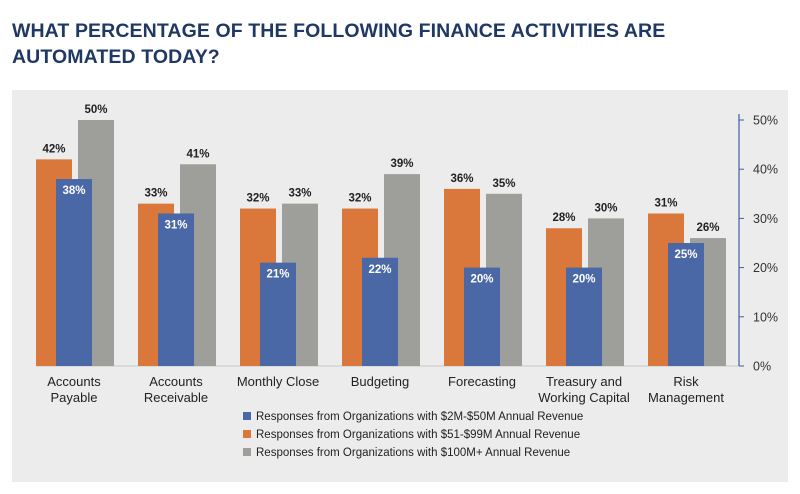 The image size is (800, 494). I want to click on category-label: Payable, so click(74, 397).